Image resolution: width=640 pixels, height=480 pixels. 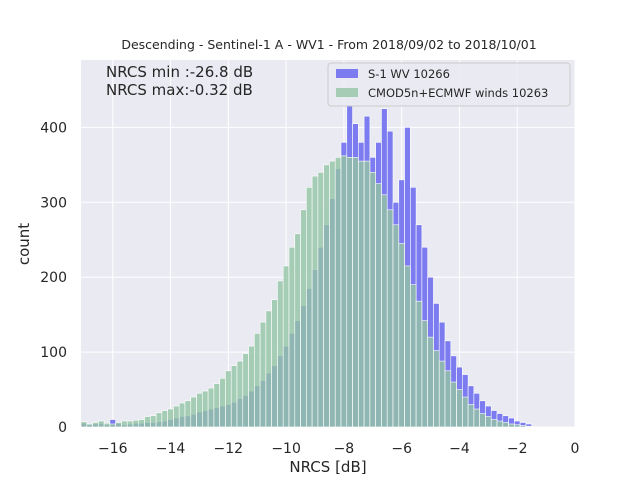 What do you see at coordinates (179, 90) in the screenshot?
I see `nrcs-max-annotation: NRCS max:-0.32 dB` at bounding box center [179, 90].